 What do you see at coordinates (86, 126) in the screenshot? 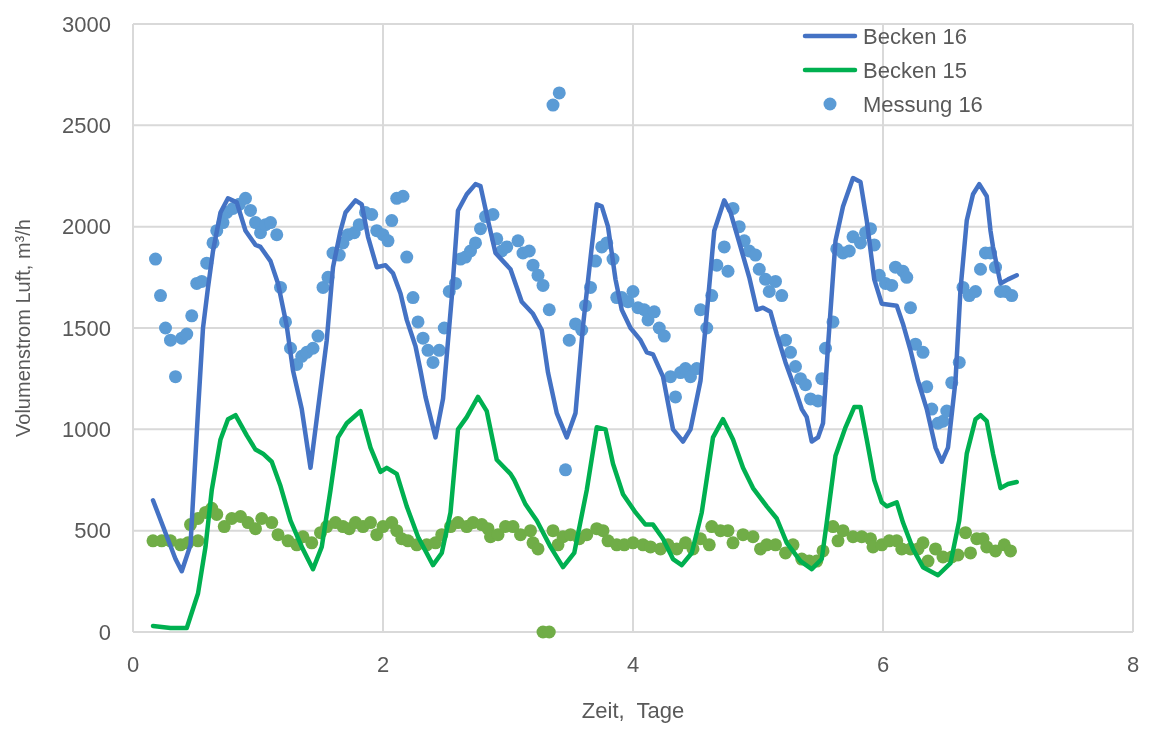
I see `y-tick-label: 2500` at bounding box center [86, 126].